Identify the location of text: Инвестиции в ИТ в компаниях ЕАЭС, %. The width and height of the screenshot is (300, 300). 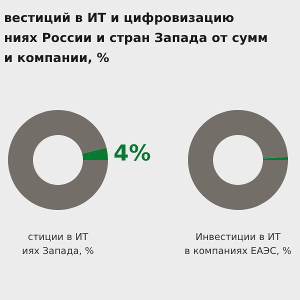
(238, 244).